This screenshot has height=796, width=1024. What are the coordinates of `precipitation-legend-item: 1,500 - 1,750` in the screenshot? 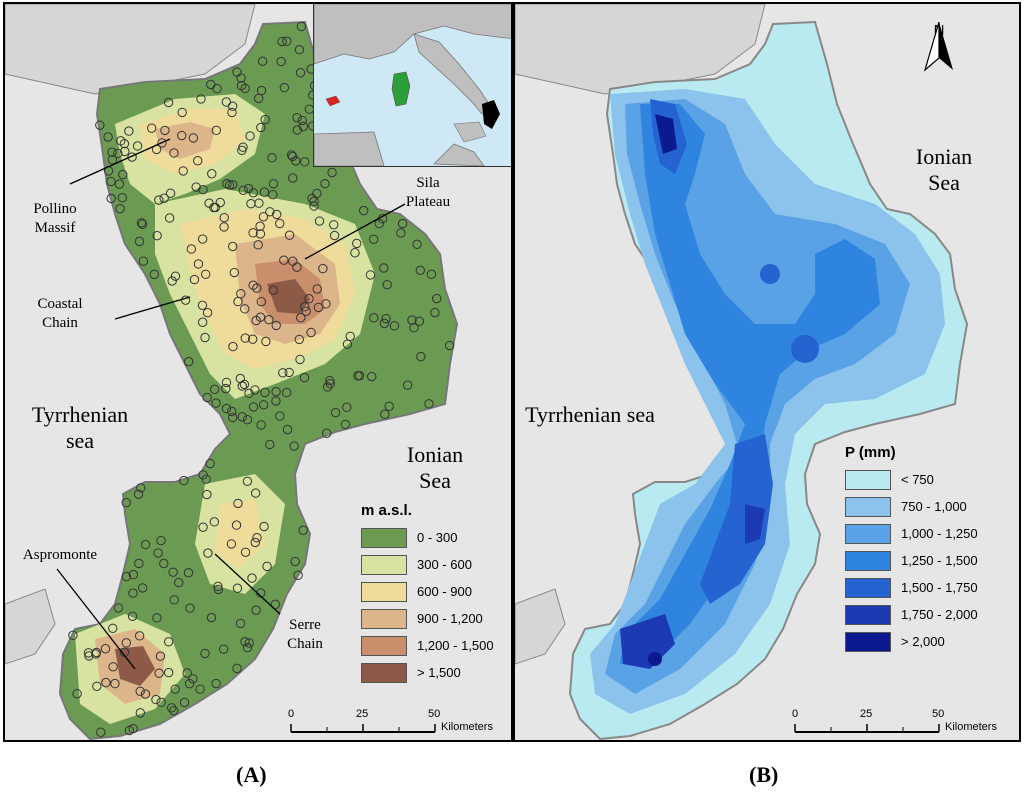 It's located at (911, 587).